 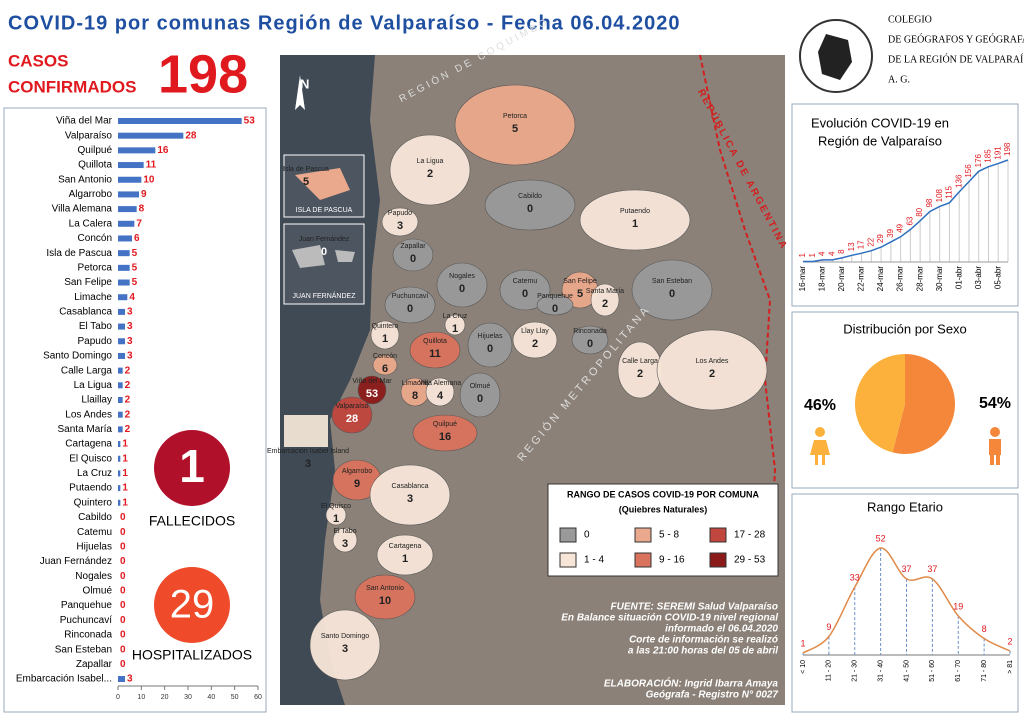 I want to click on legend-subtitle: (Quiebres Naturales), so click(x=663, y=509).